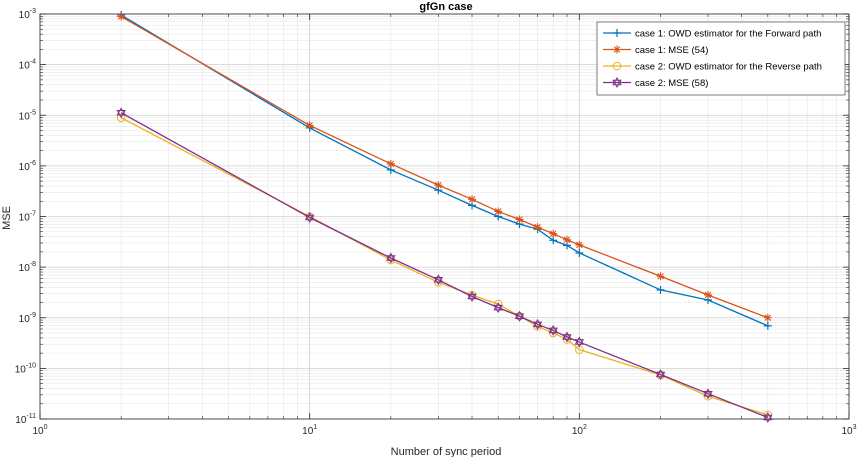  I want to click on y-tick-exponent: -3, so click(33, 11).